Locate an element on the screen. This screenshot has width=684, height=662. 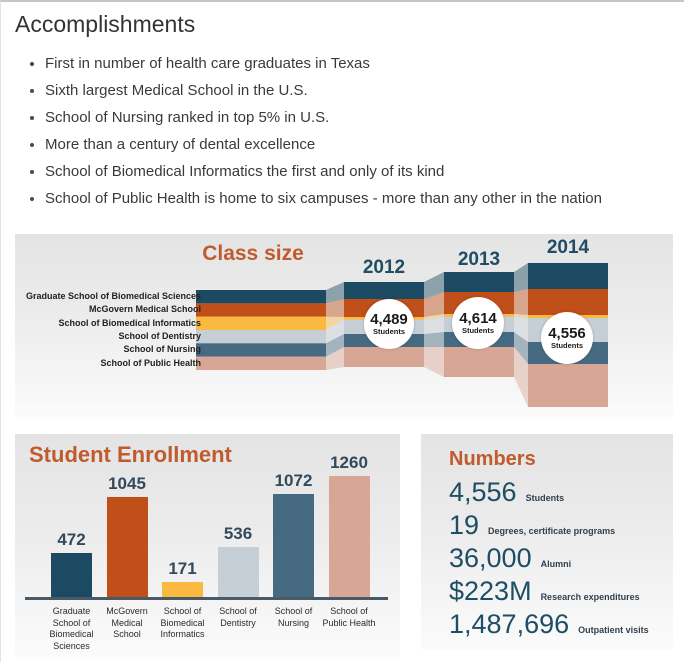
flow-legend-item: School of Nursing is located at coordinates (162, 349).